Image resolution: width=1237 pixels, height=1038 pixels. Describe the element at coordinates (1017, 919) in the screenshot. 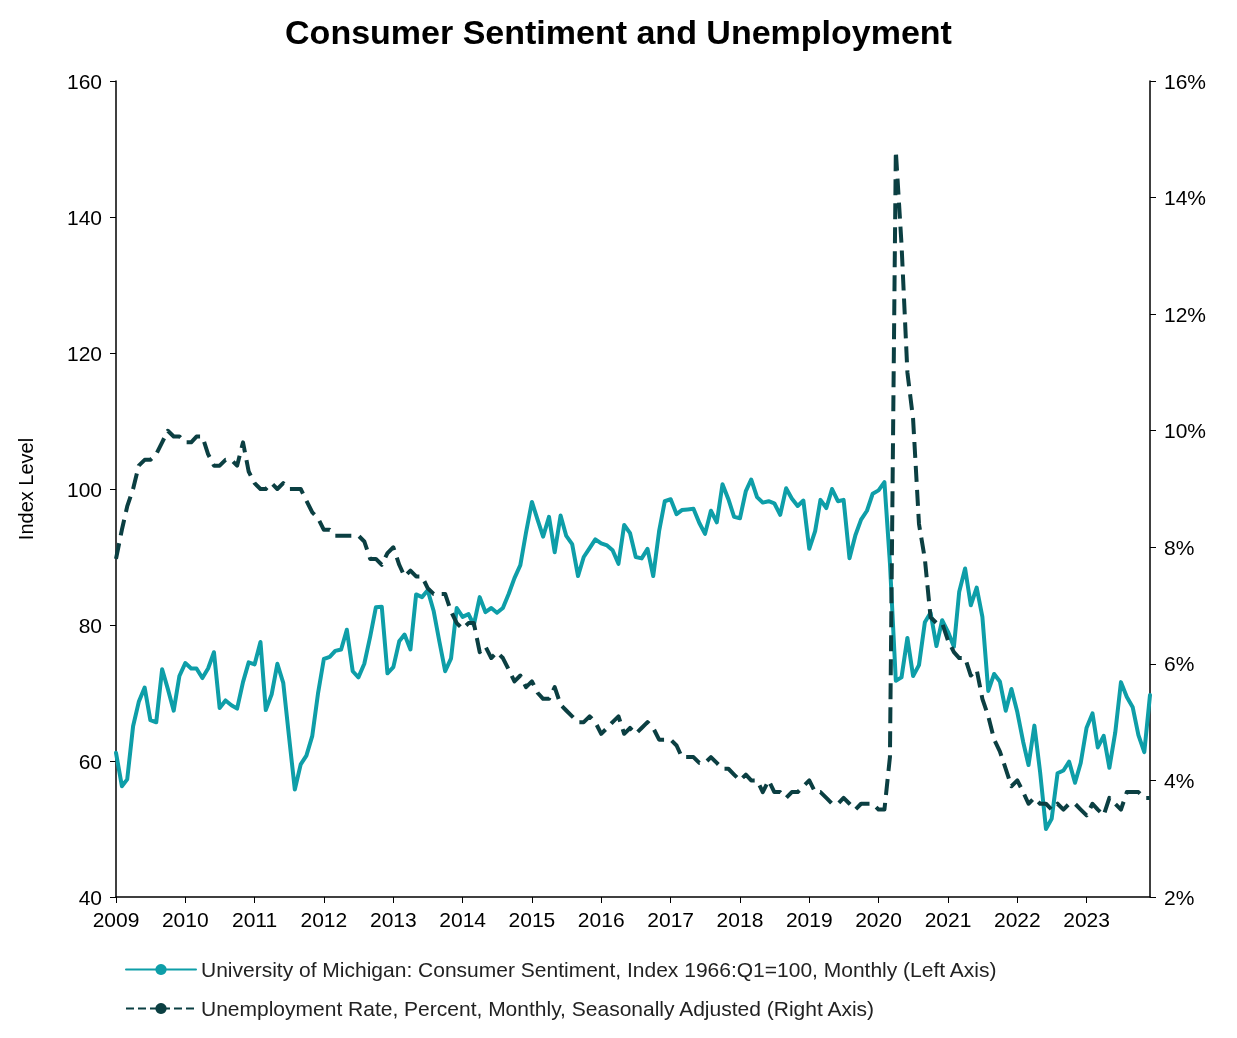

I see `x-tick-label: 2022` at that location.